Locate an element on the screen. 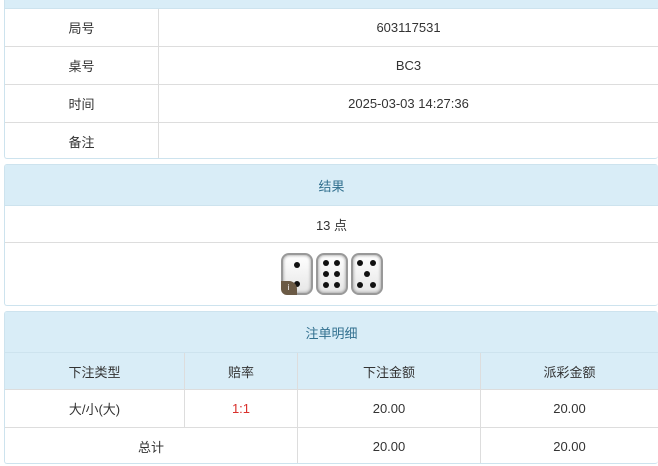  bets-column-headers: 下注类型 赔率 下注金额 派彩金额 is located at coordinates (331, 371).